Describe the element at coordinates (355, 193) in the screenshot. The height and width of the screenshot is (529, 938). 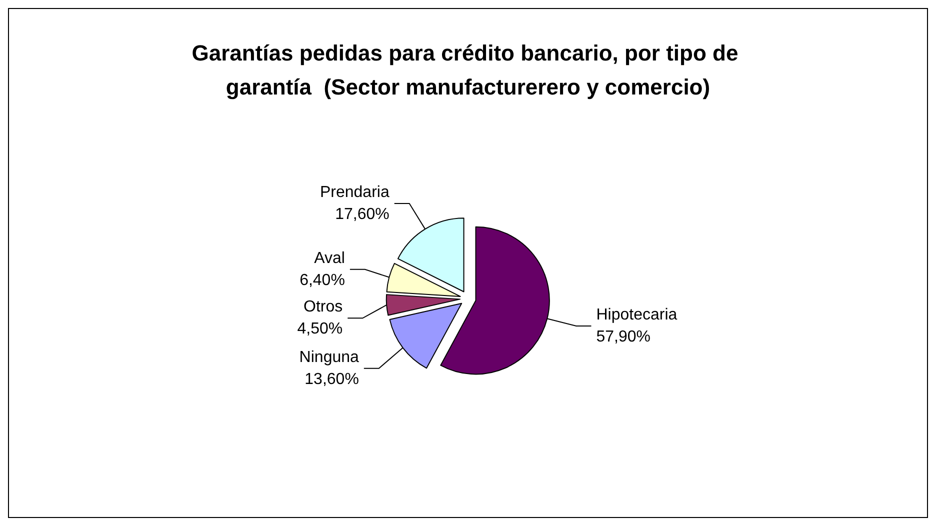
I see `slice-label: Prendaria` at that location.